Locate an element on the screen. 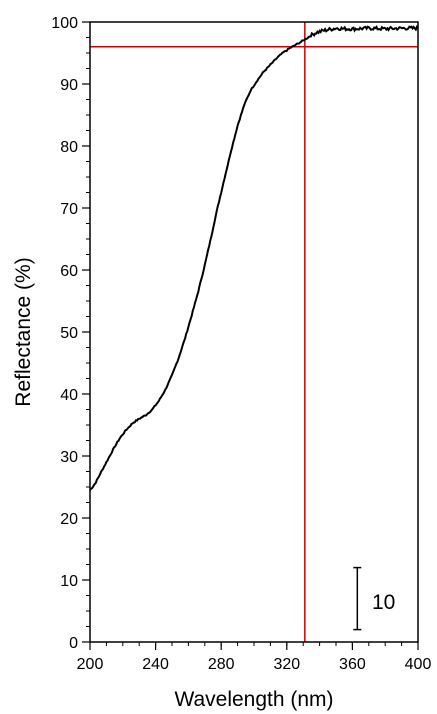 The width and height of the screenshot is (437, 714). y-tick-label: 20 is located at coordinates (69, 519).